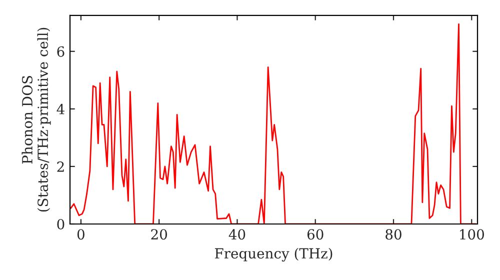  Describe the element at coordinates (394, 234) in the screenshot. I see `x-tick-label: 80` at that location.